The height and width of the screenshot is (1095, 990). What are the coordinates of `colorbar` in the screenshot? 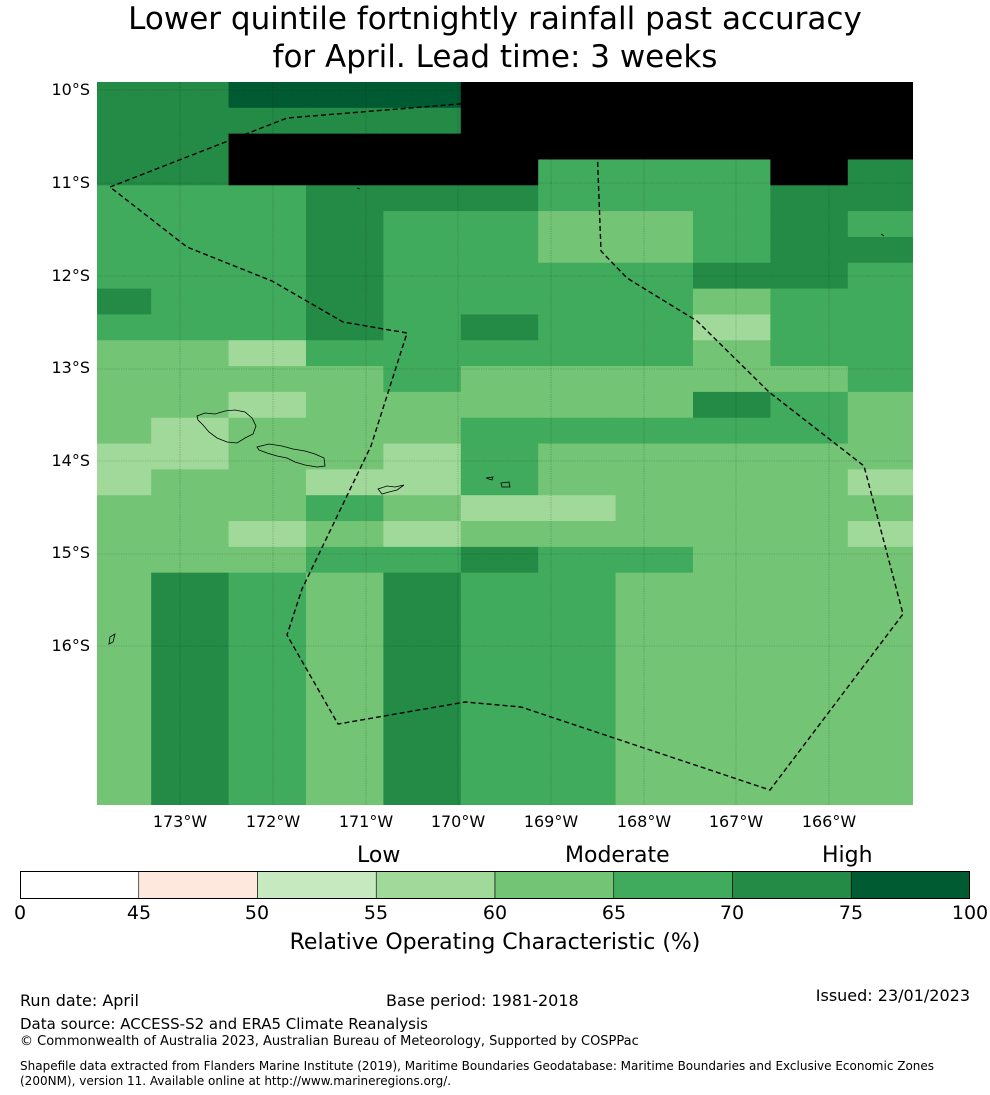 It's located at (495, 885).